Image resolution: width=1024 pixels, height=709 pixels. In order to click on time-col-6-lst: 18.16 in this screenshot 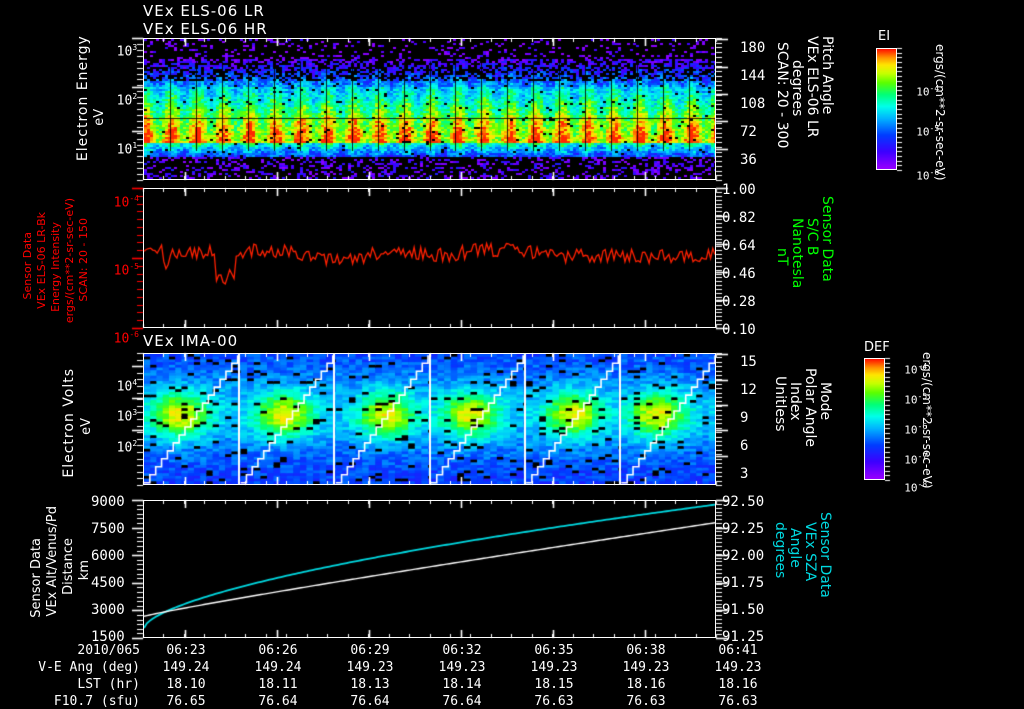, I will do `click(738, 684)`.